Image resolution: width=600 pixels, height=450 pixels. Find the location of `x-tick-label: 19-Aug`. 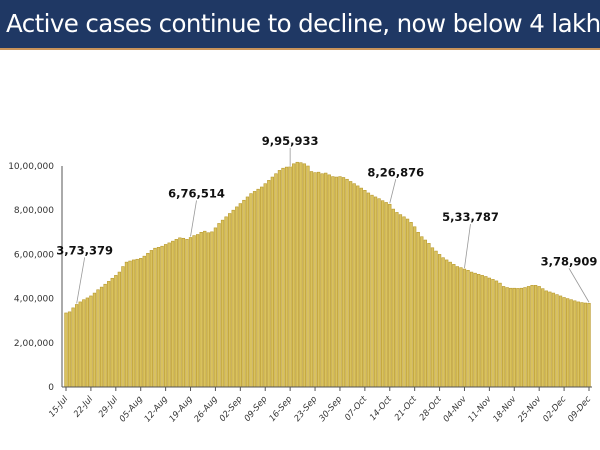

x-tick-label: 19-Aug is located at coordinates (182, 409).